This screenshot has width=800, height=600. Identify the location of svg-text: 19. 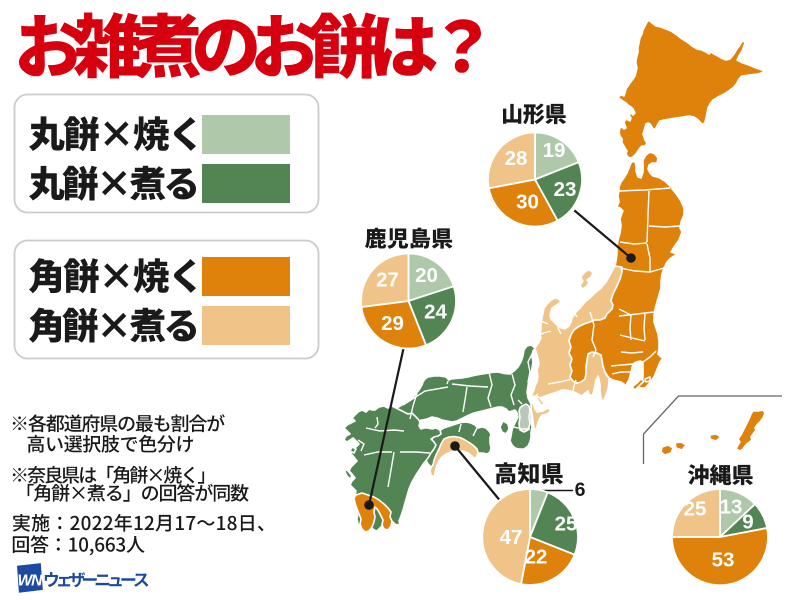
(554, 150).